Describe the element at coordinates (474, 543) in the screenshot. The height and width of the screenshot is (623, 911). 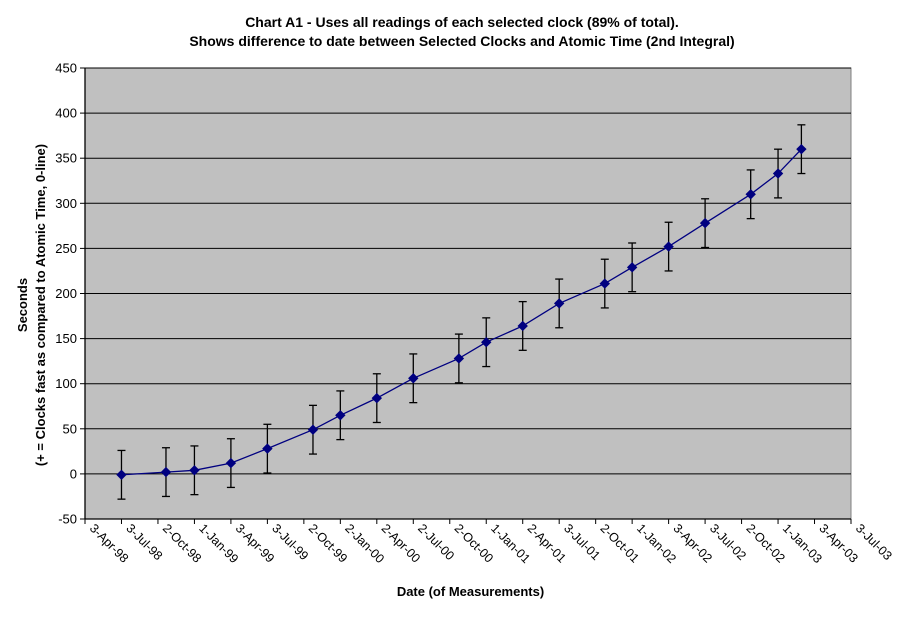
I see `x-tick-label: 2-Oct-00` at that location.